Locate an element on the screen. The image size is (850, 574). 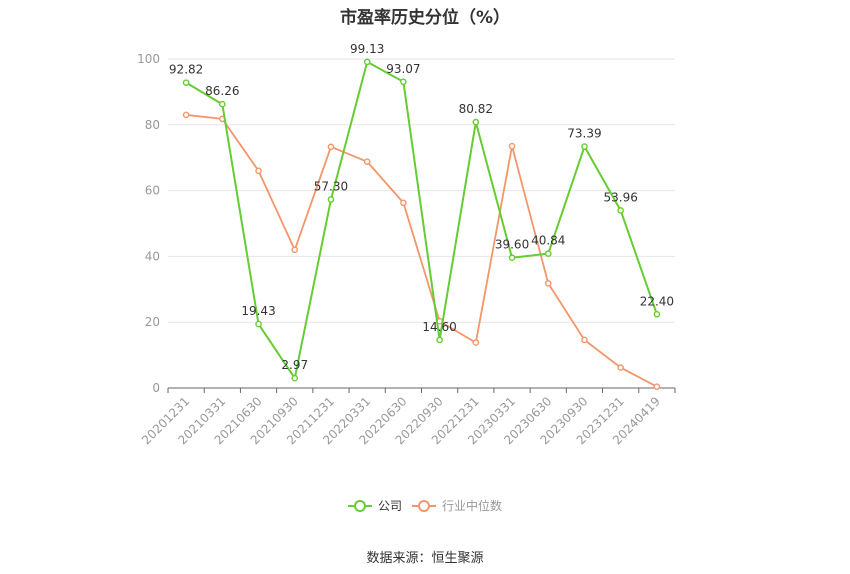
company-data-label: 99.13 is located at coordinates (367, 49).